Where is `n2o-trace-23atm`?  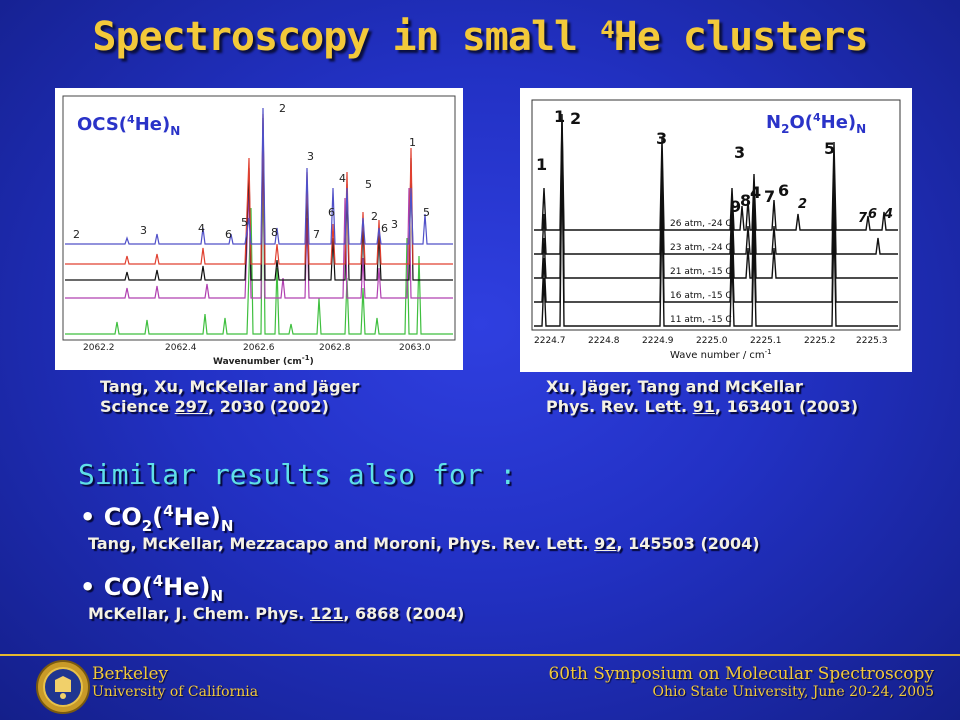 n2o-trace-23atm is located at coordinates (716, 187).